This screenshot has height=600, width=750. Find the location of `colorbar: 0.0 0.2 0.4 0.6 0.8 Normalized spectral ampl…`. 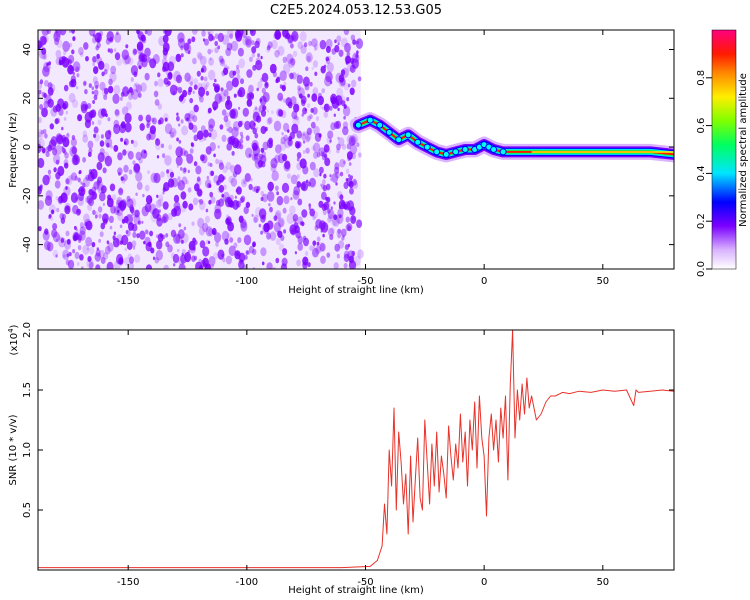

colorbar: 0.0 0.2 0.4 0.6 0.8 Normalized spectral ampl… is located at coordinates (722, 153).